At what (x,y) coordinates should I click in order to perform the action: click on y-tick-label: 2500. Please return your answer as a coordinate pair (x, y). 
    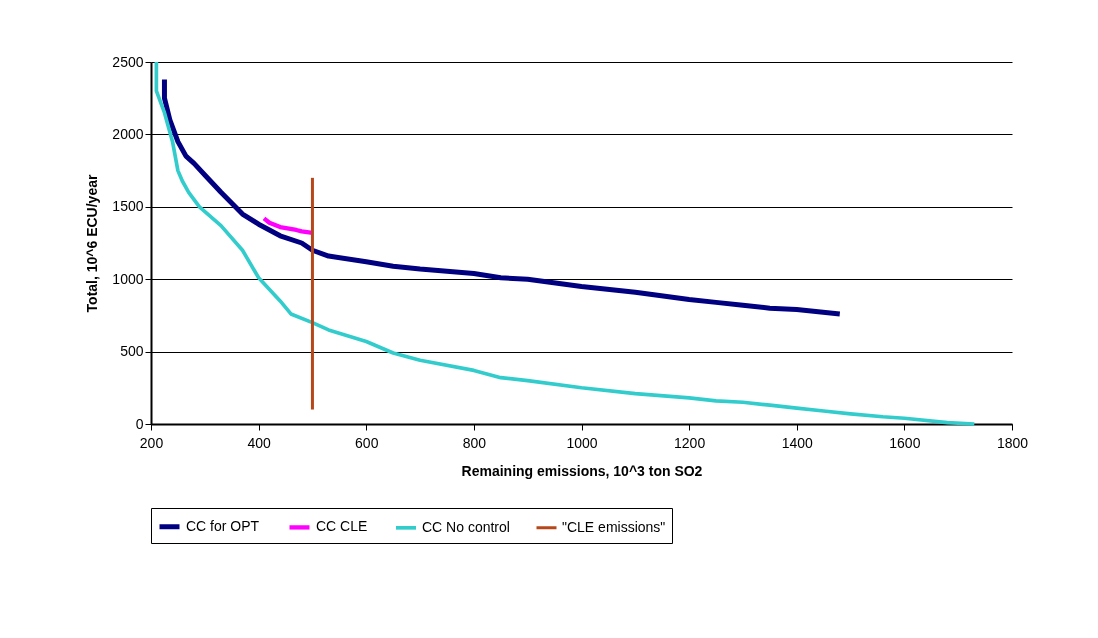
    Looking at the image, I should click on (128, 61).